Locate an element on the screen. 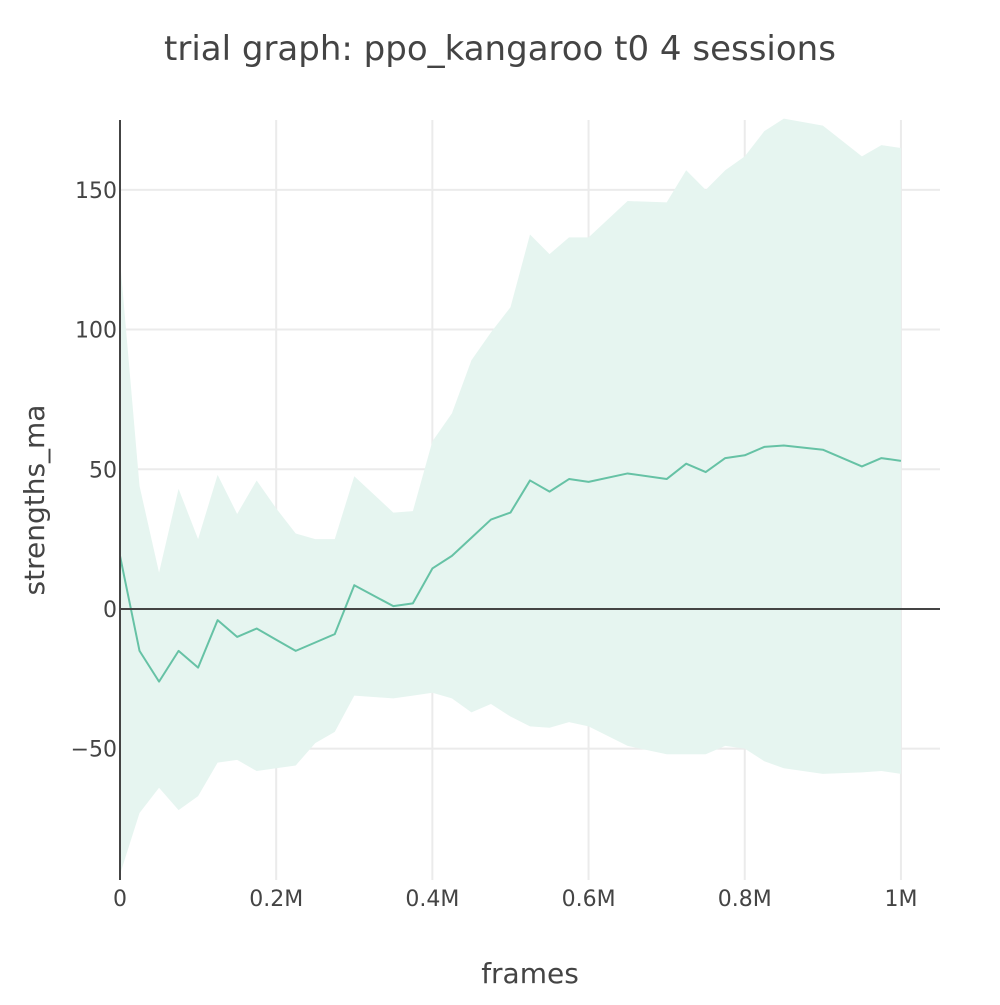 This screenshot has width=1000, height=1005. y-axis-label: strengths_ma is located at coordinates (34, 500).